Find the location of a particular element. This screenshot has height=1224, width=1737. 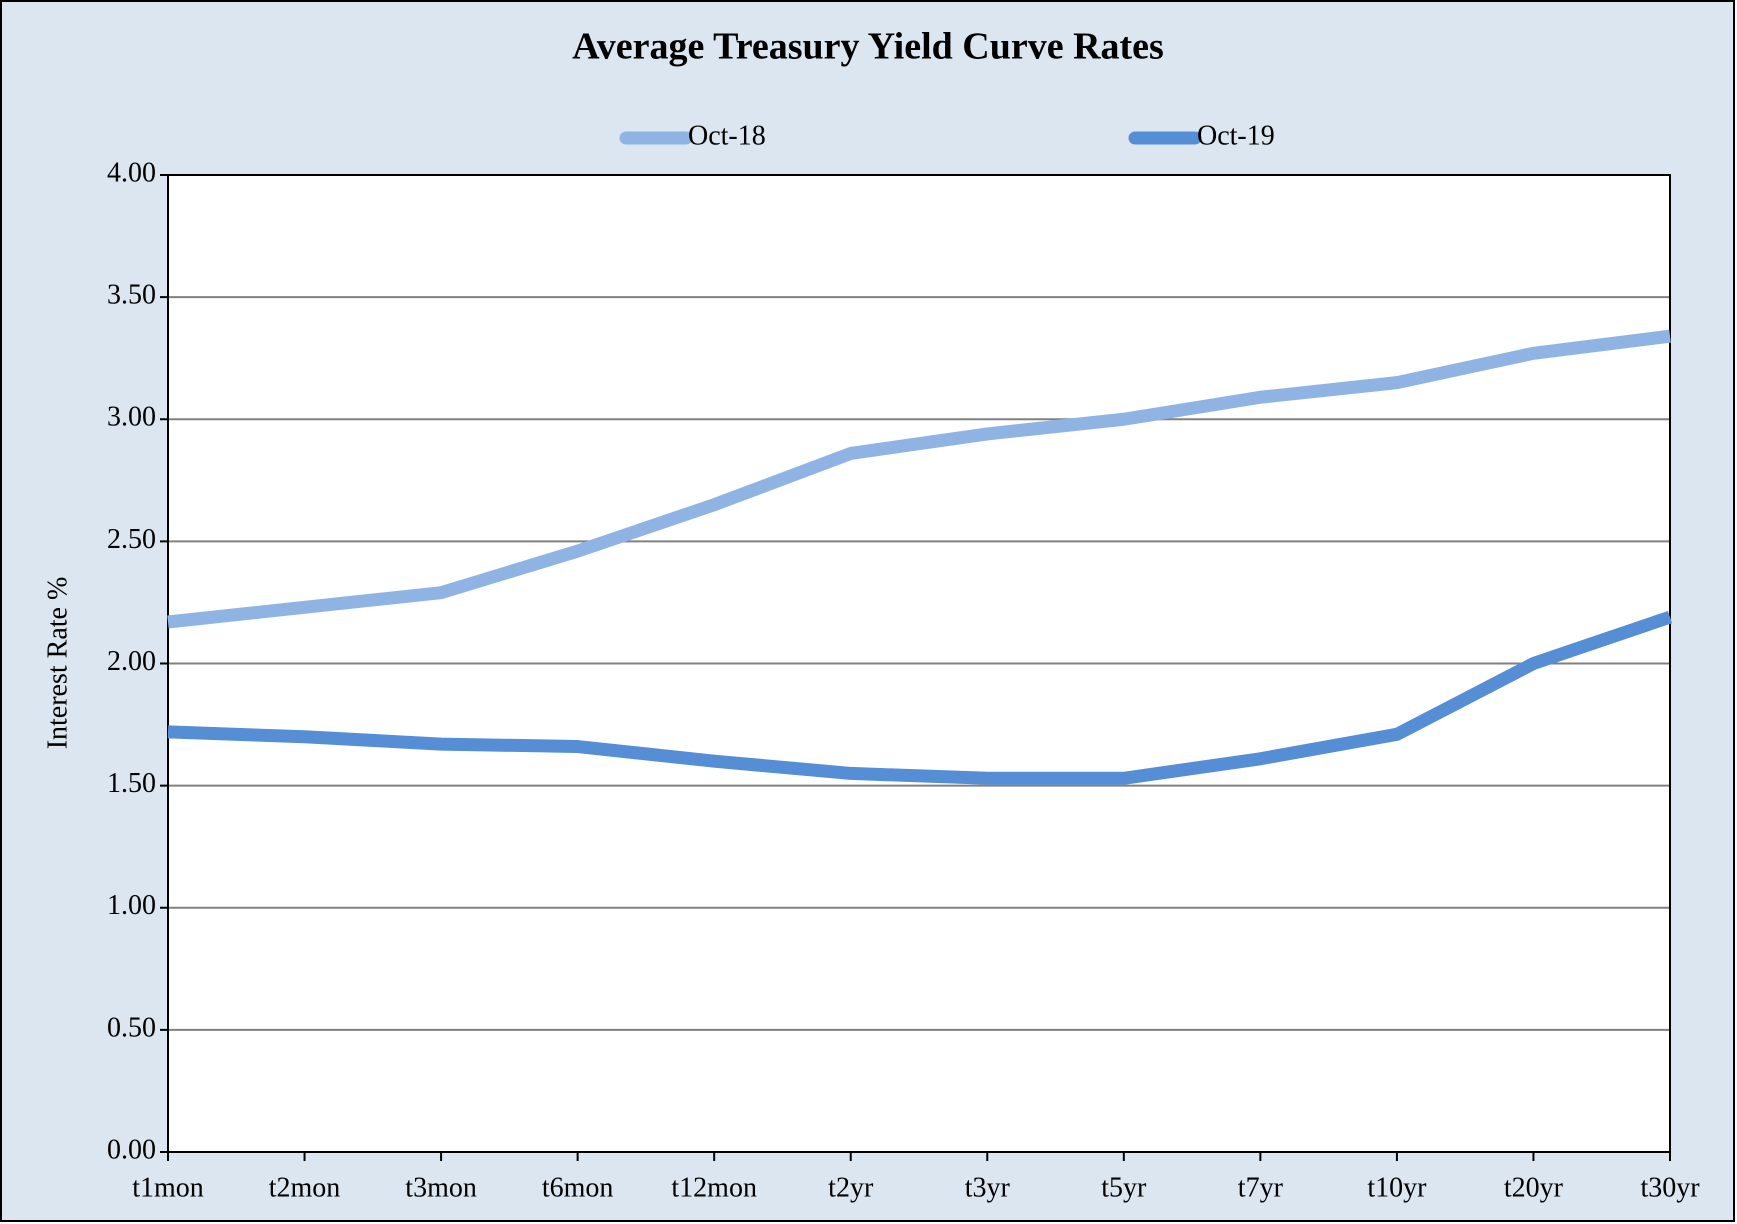

x-tick-label: t2mon is located at coordinates (305, 1187).